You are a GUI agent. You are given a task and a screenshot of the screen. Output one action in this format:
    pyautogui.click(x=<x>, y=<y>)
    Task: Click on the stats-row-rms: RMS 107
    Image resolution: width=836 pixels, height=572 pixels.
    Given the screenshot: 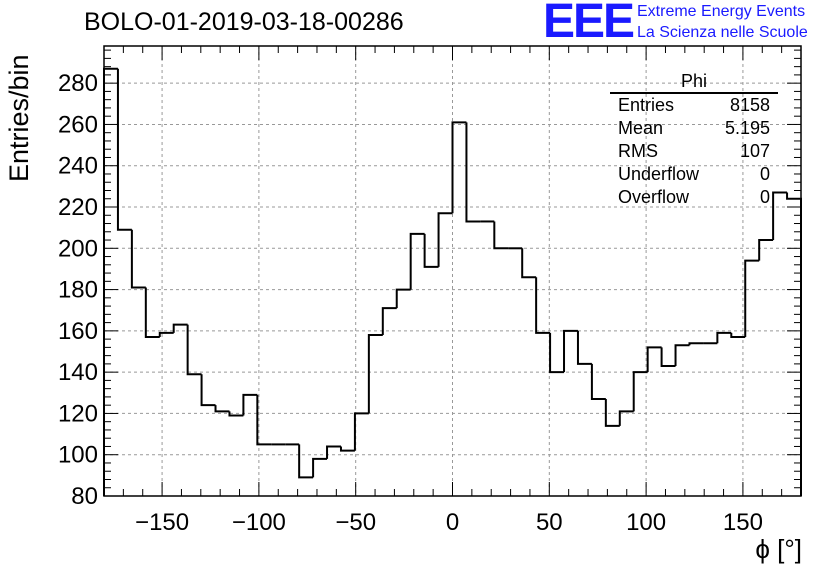 What is the action you would take?
    pyautogui.click(x=694, y=151)
    